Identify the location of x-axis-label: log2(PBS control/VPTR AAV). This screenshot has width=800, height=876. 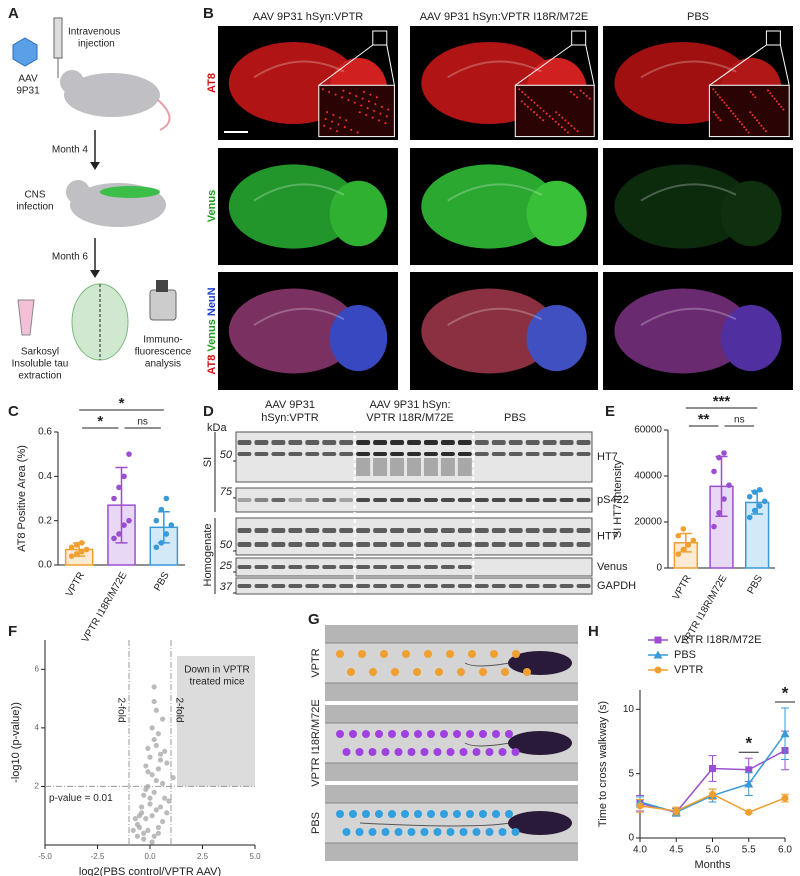
(150, 871).